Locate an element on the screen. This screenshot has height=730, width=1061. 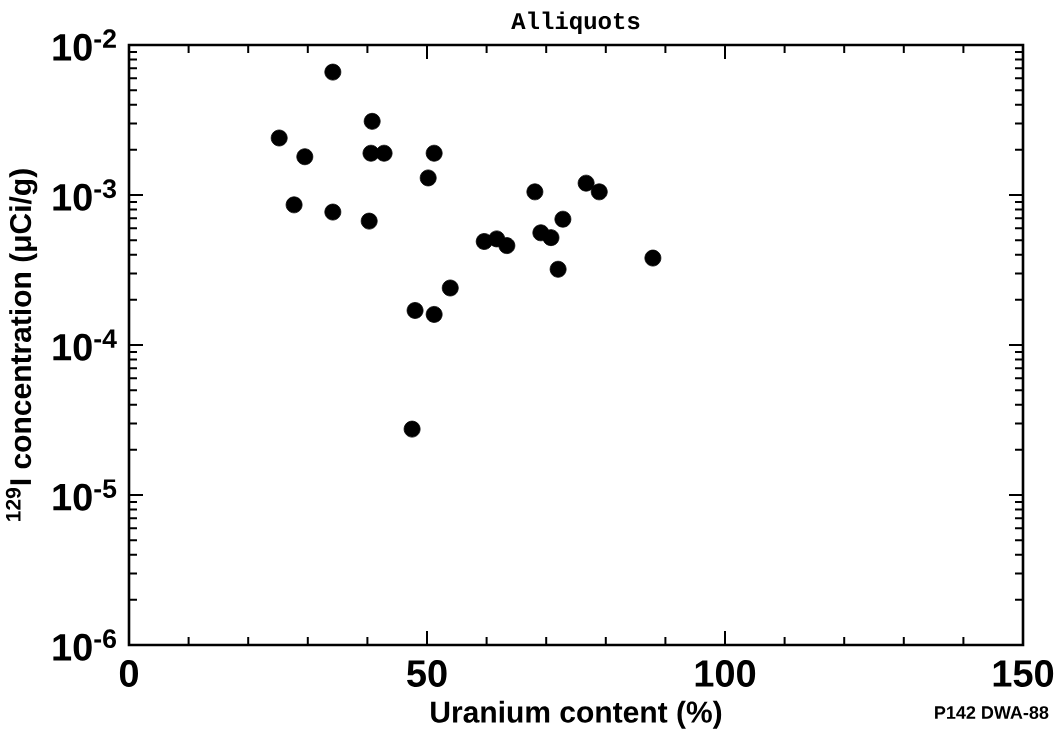
y-tick-label: 10$^{-5}$ is located at coordinates (85, 495).